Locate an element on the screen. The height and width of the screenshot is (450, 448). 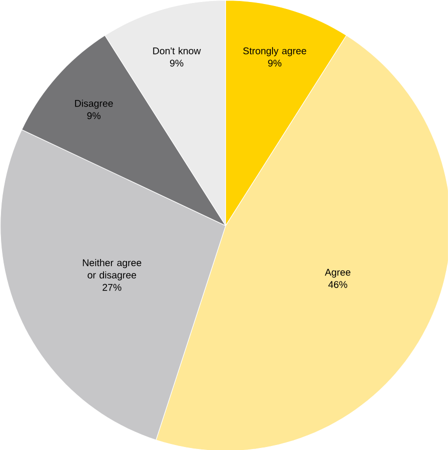
slice-label: Strongly agree is located at coordinates (274, 51).